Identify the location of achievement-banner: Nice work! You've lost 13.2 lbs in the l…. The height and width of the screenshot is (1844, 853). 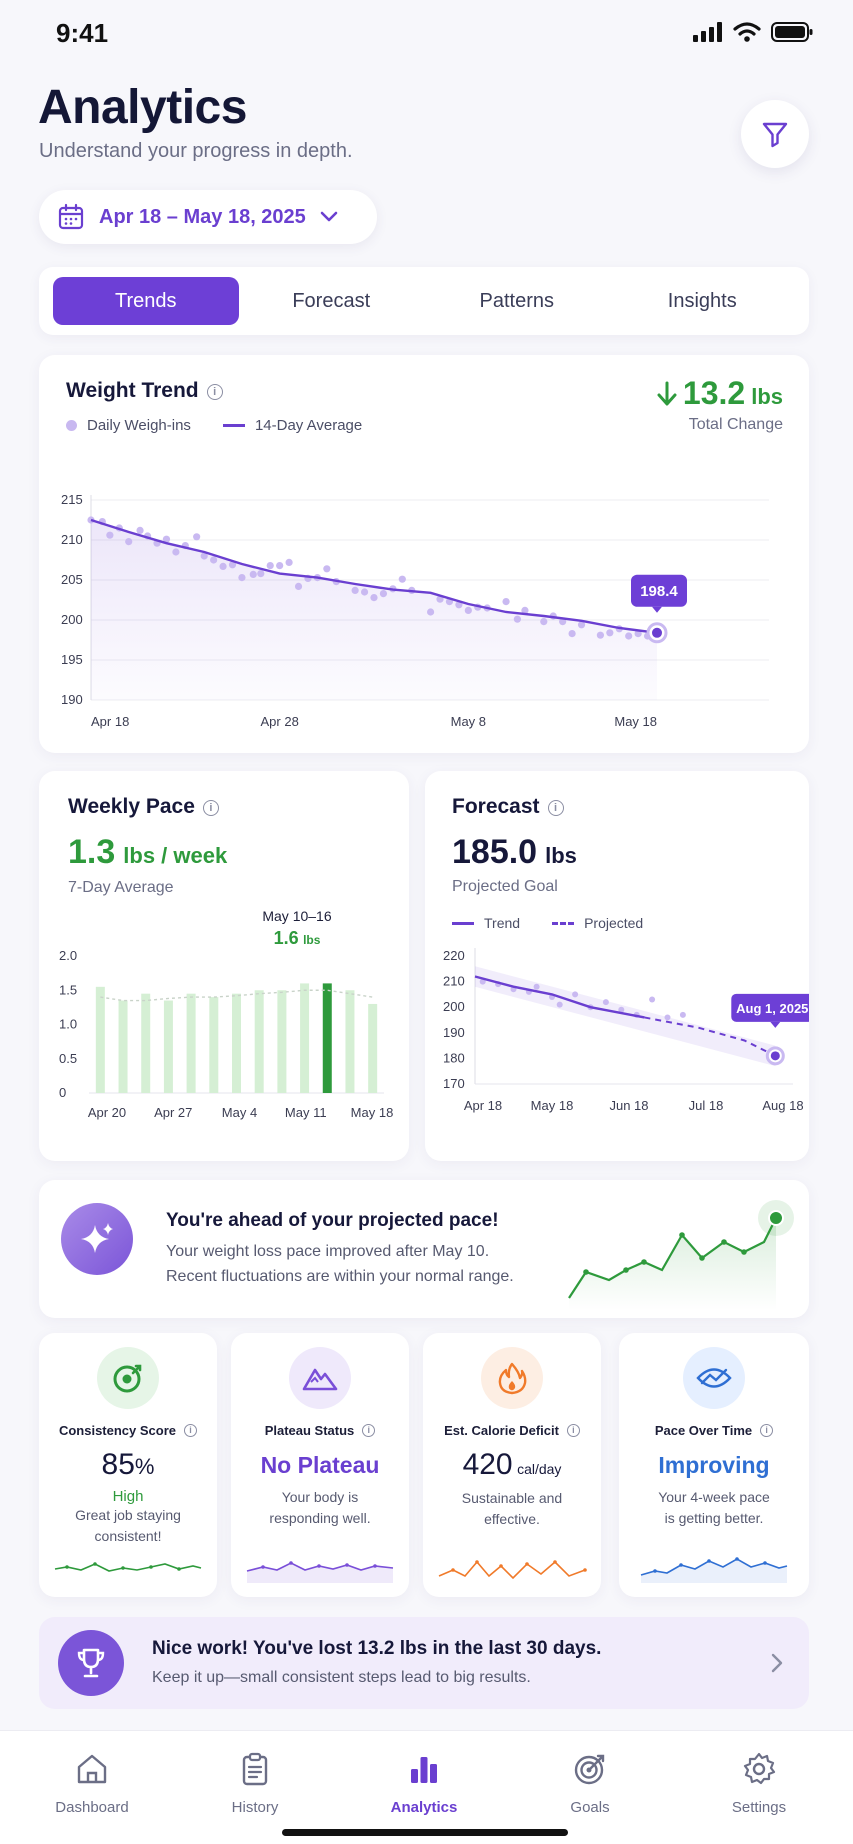
(424, 1663).